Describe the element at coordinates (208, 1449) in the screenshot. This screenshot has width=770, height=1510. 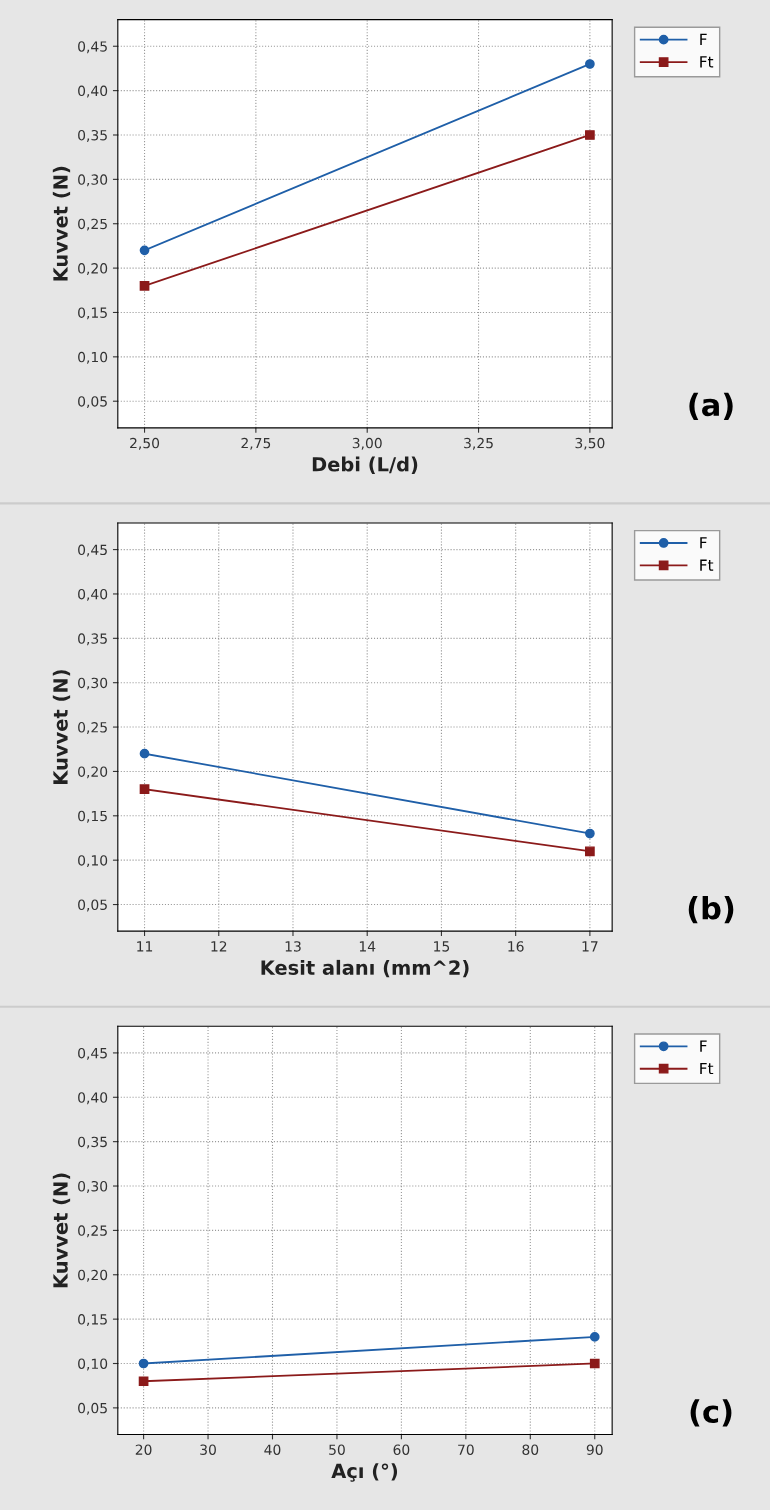
I see `x-tick-label: 30` at that location.